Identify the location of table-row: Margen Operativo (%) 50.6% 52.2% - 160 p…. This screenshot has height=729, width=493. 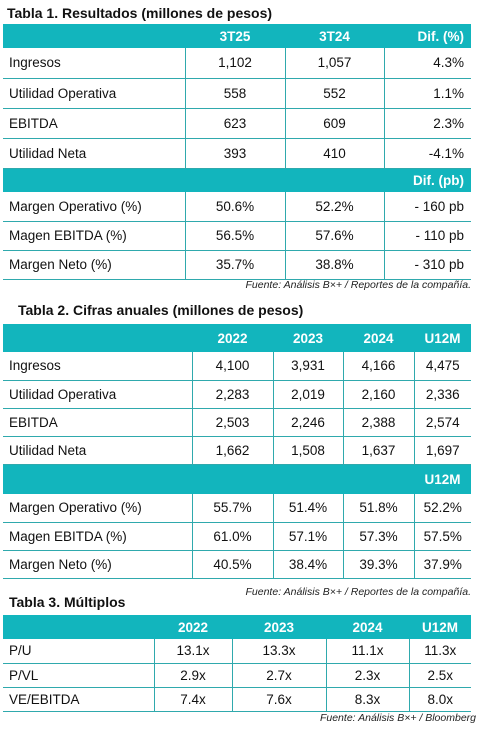
(237, 207).